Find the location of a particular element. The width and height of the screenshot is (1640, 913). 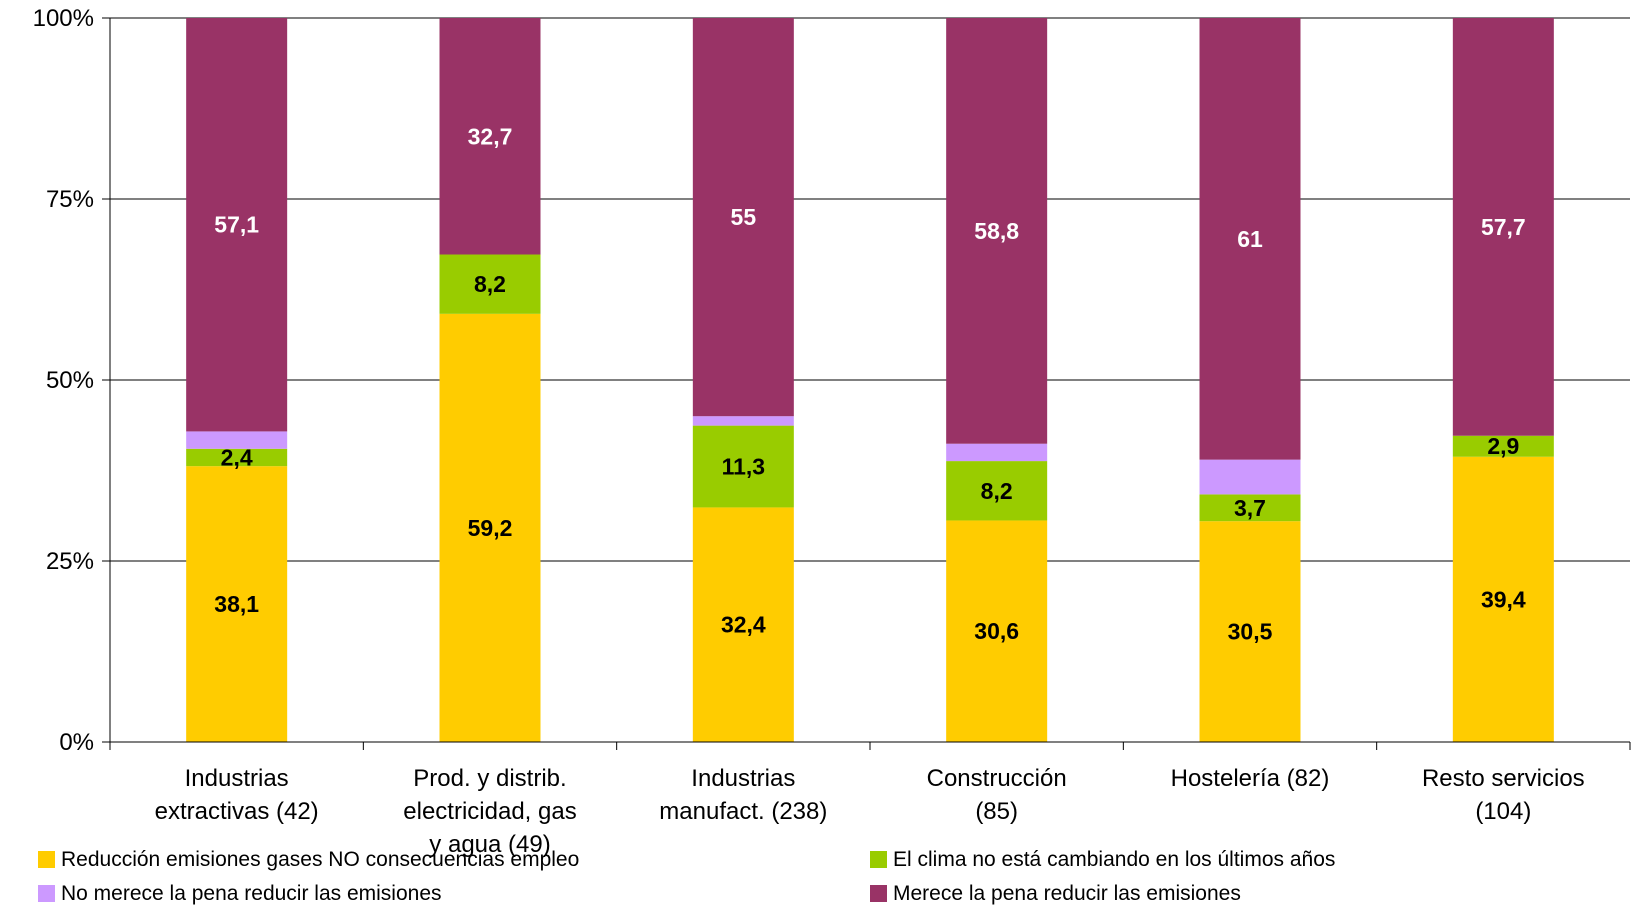

x-category-label: Hostelería (82) is located at coordinates (1250, 778).